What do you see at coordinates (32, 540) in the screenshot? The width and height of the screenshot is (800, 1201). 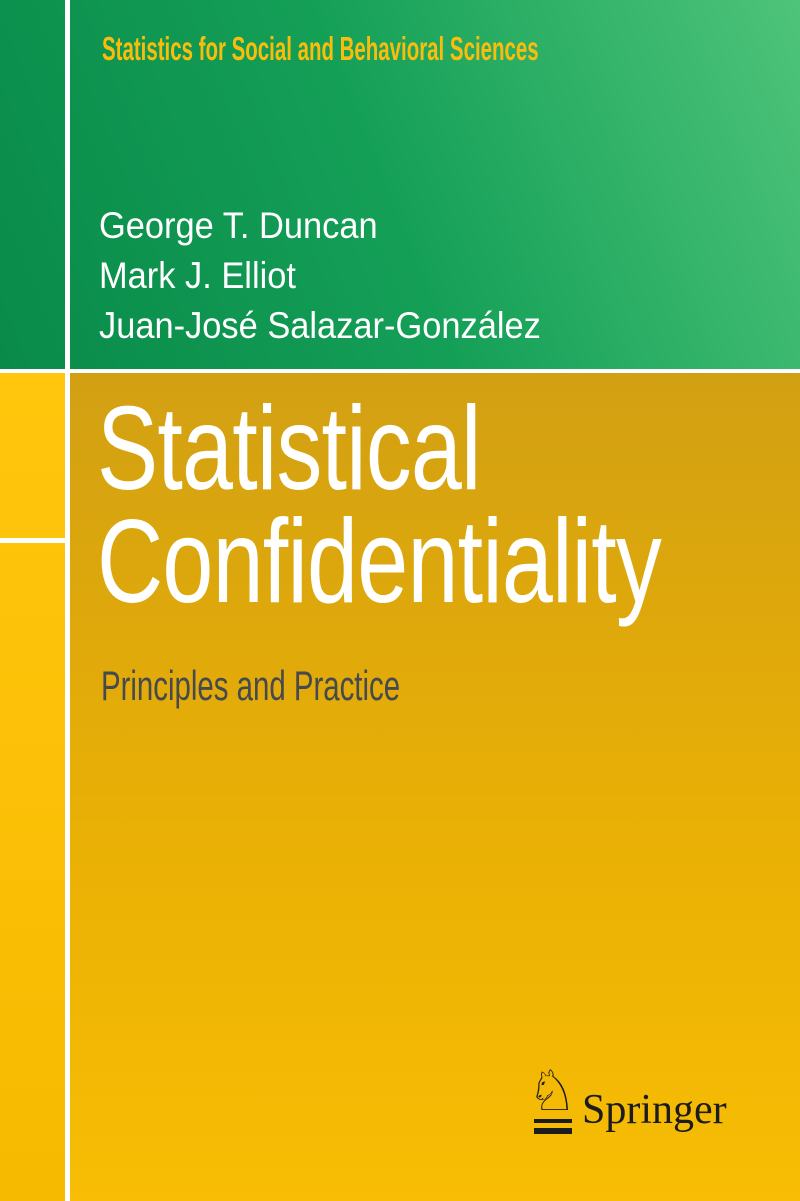 I see `horizontal-divider-left-strip` at bounding box center [32, 540].